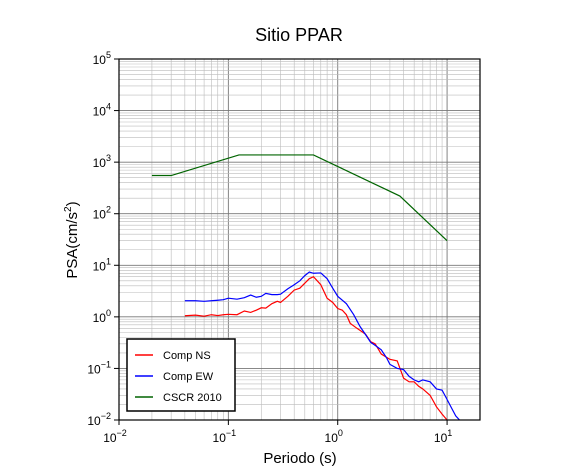  What do you see at coordinates (334, 436) in the screenshot?
I see `x-tick-label: 10⁰` at bounding box center [334, 436].